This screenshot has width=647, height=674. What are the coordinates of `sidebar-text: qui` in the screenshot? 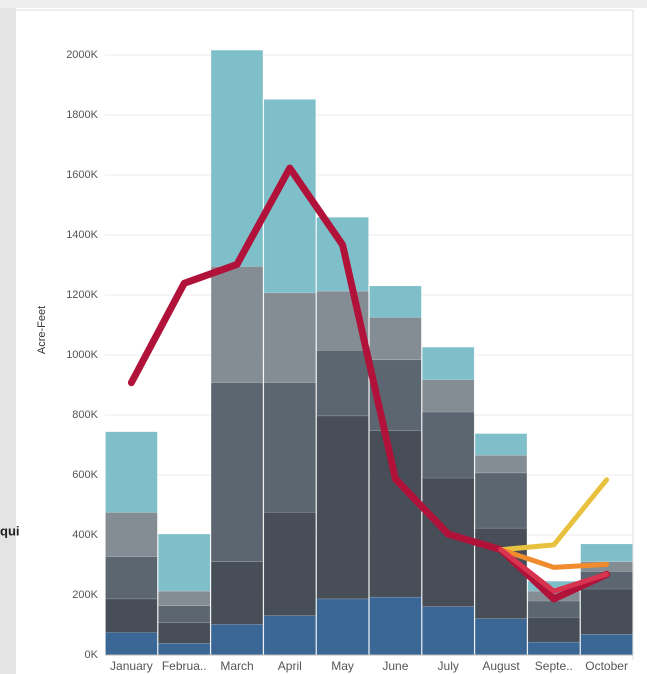 It's located at (10, 530).